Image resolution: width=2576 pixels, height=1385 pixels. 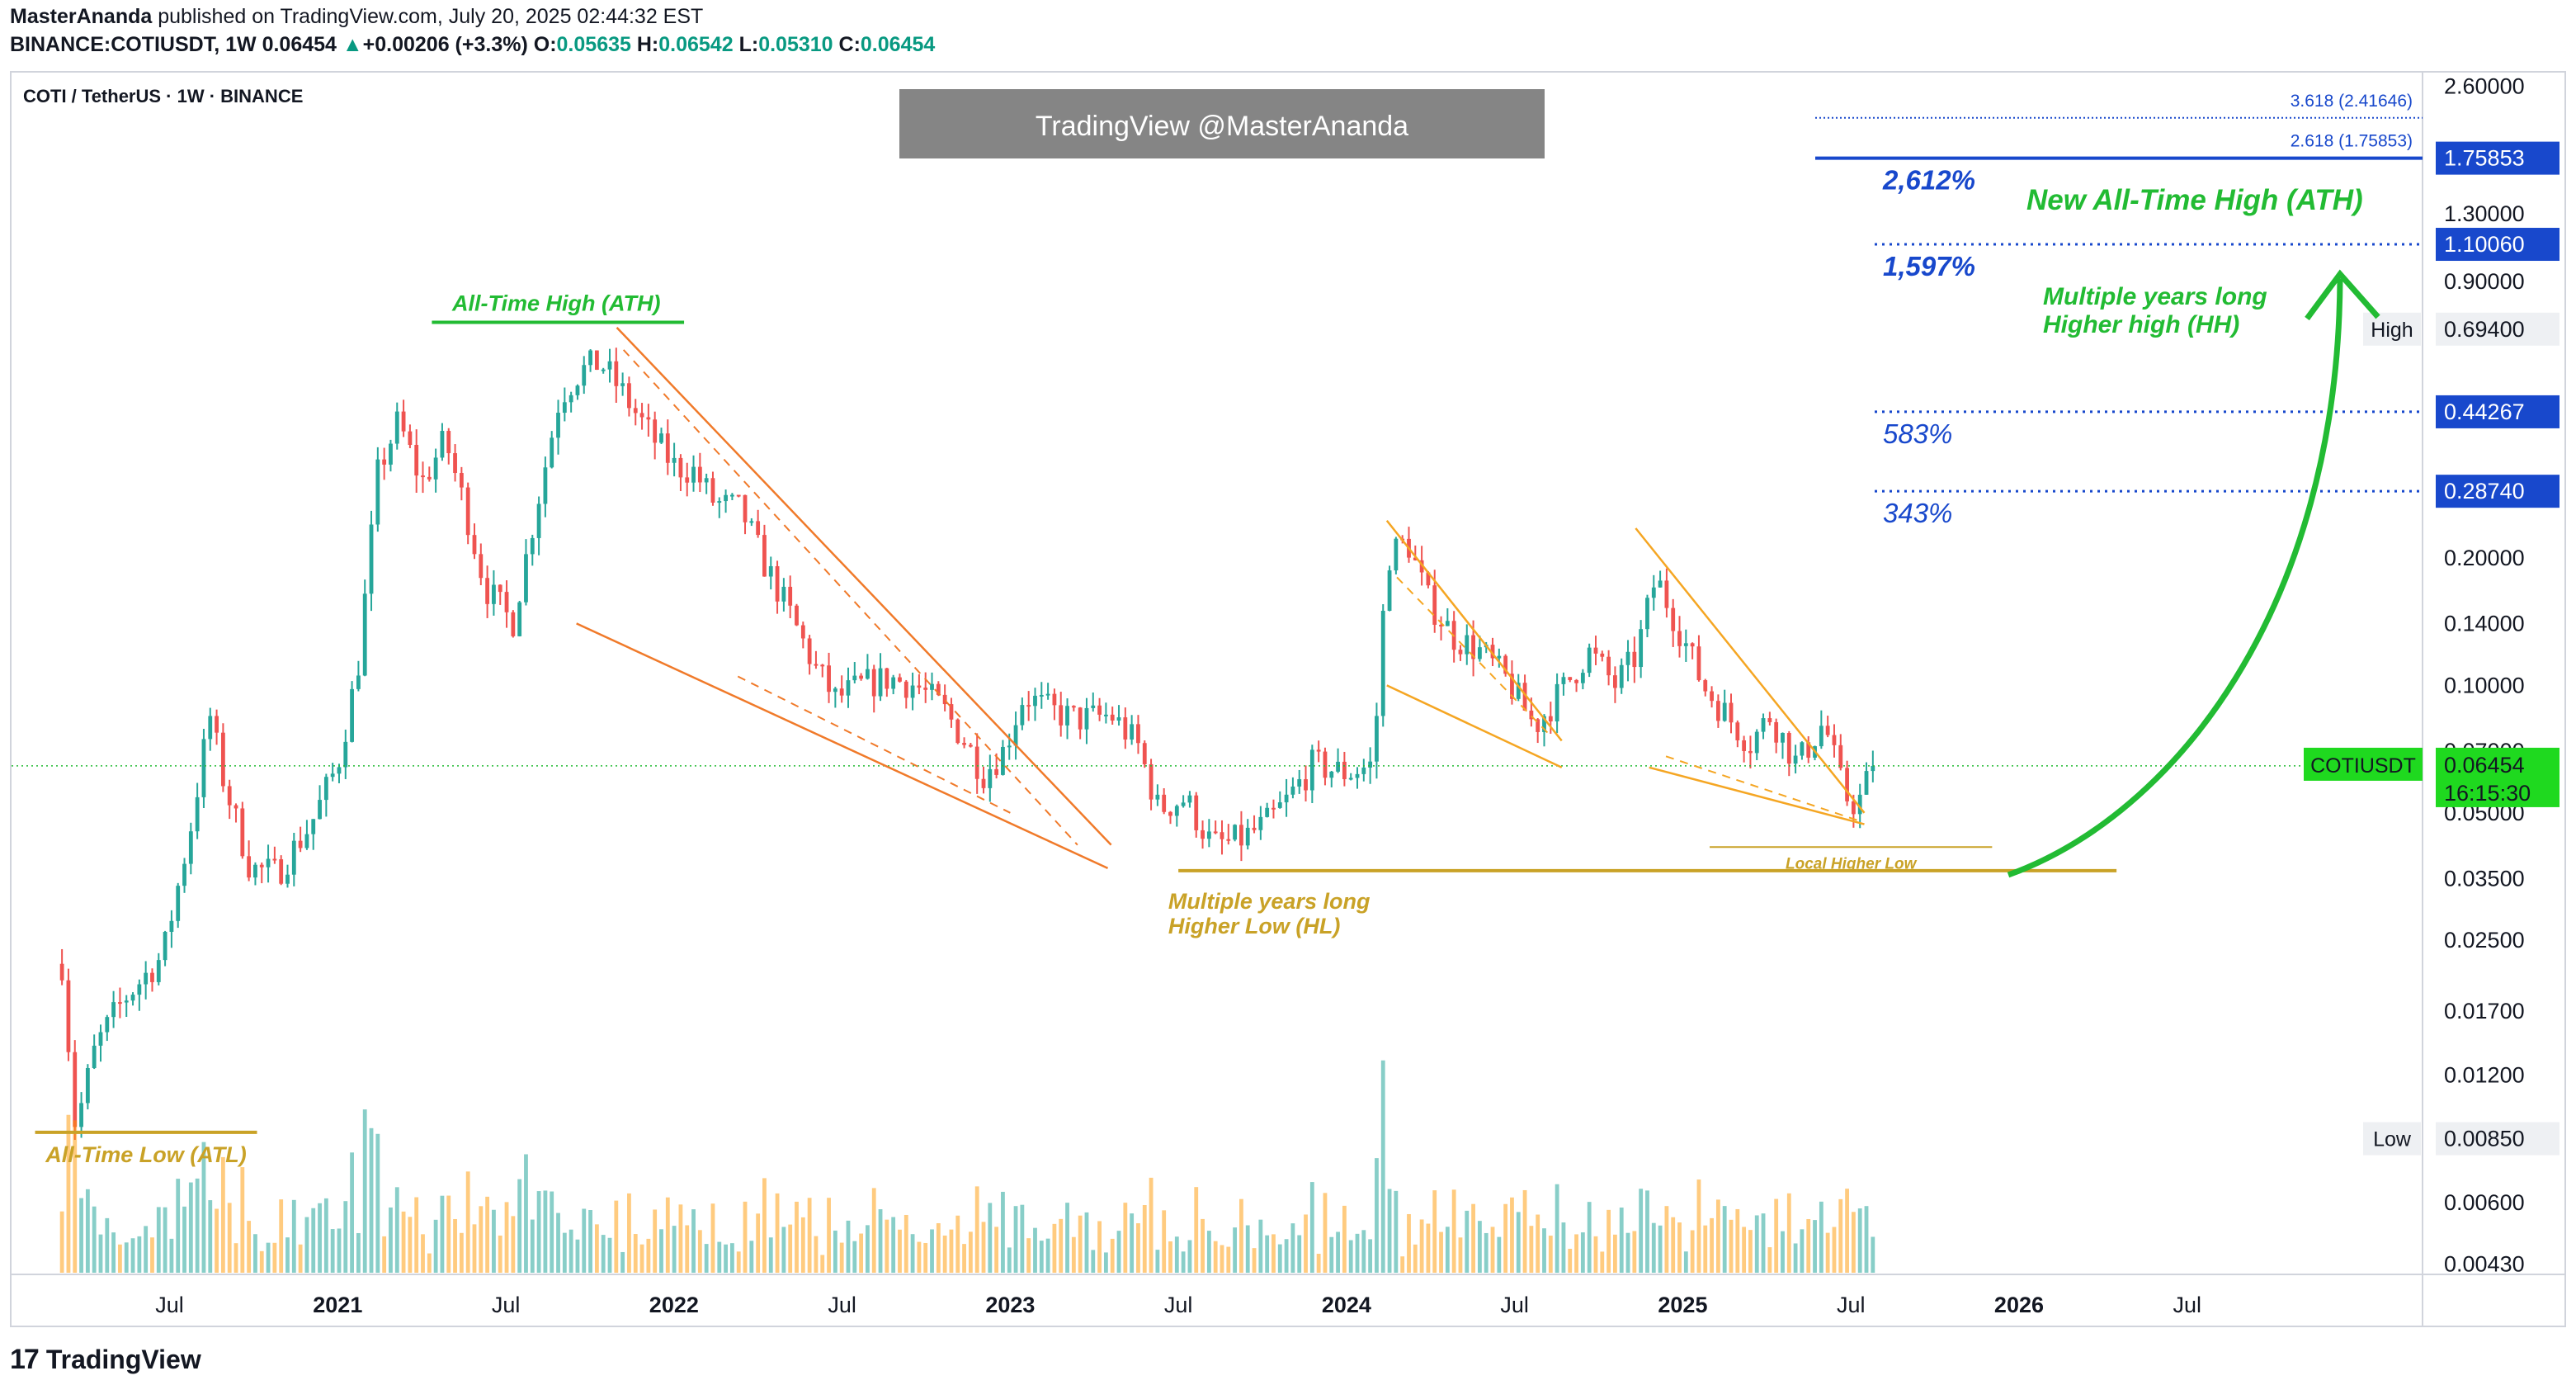 What do you see at coordinates (849, 44) in the screenshot?
I see `close-label: C:` at bounding box center [849, 44].